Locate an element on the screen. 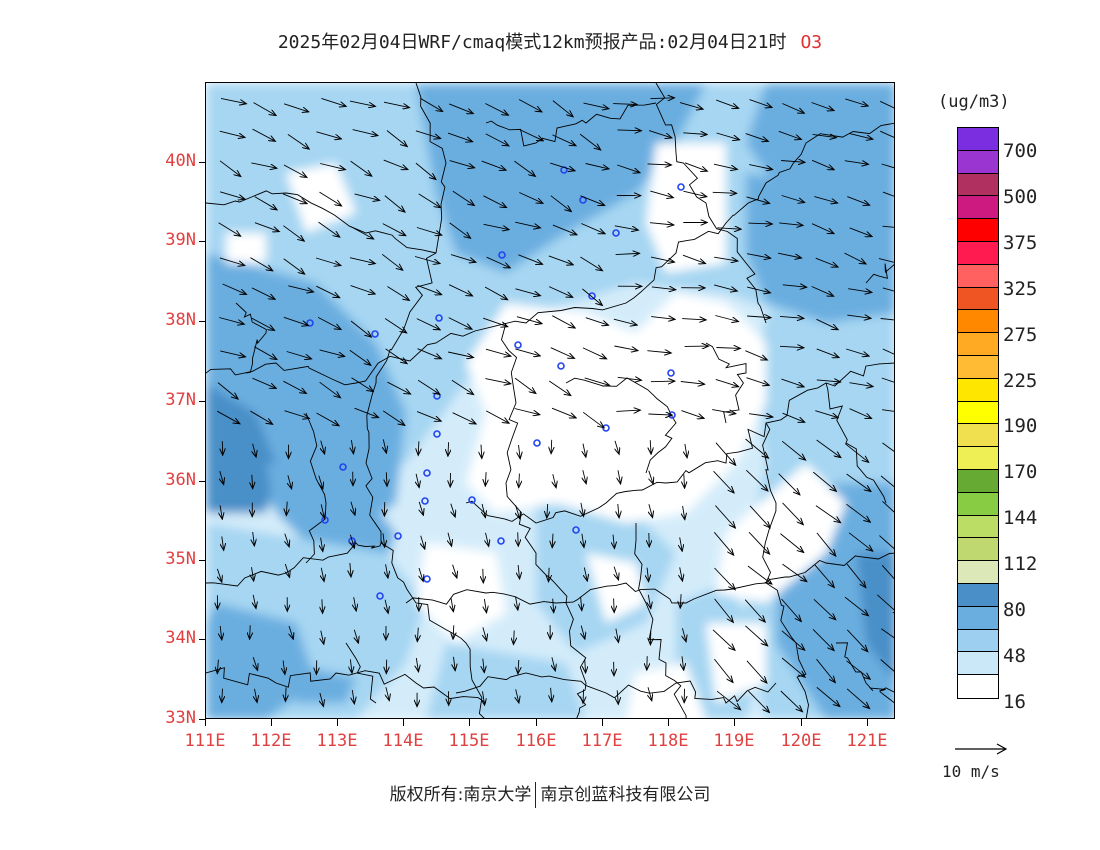  lon-label: 119E is located at coordinates (734, 741).